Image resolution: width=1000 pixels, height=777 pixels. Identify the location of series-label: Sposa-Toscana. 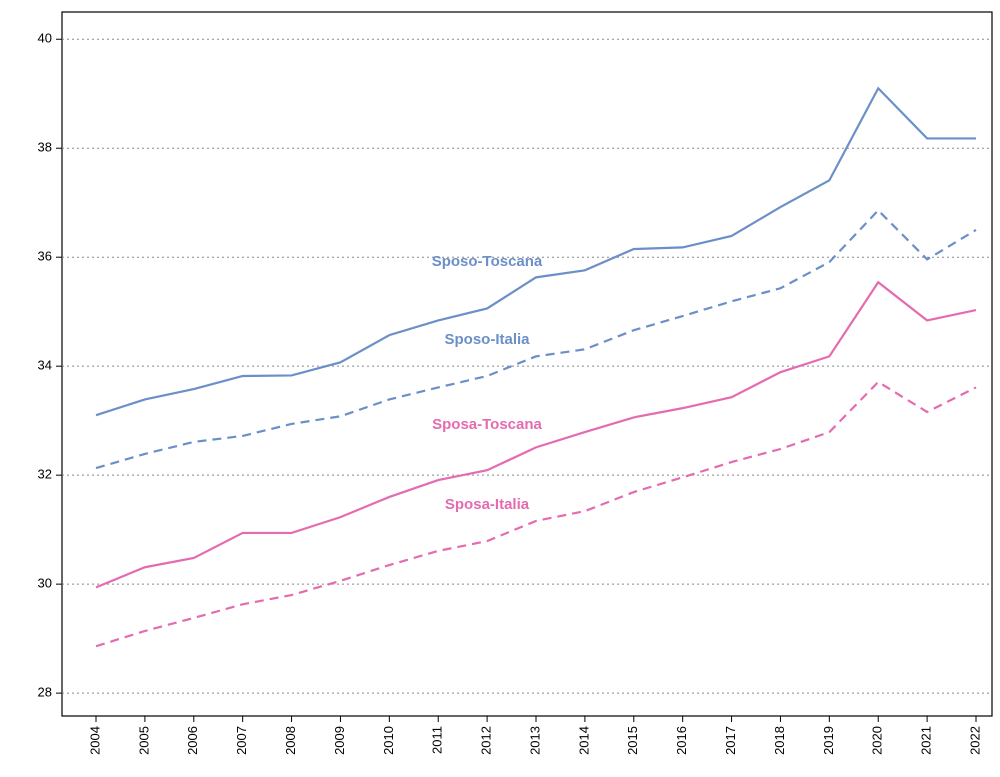
(487, 424).